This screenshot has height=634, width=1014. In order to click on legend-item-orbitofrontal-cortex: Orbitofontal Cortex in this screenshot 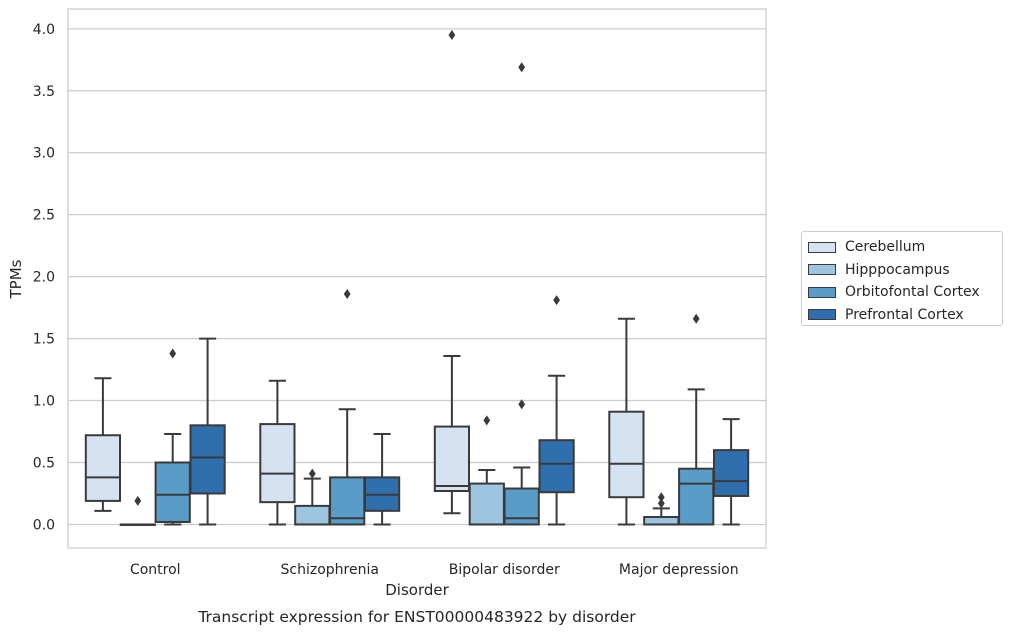, I will do `click(905, 292)`.